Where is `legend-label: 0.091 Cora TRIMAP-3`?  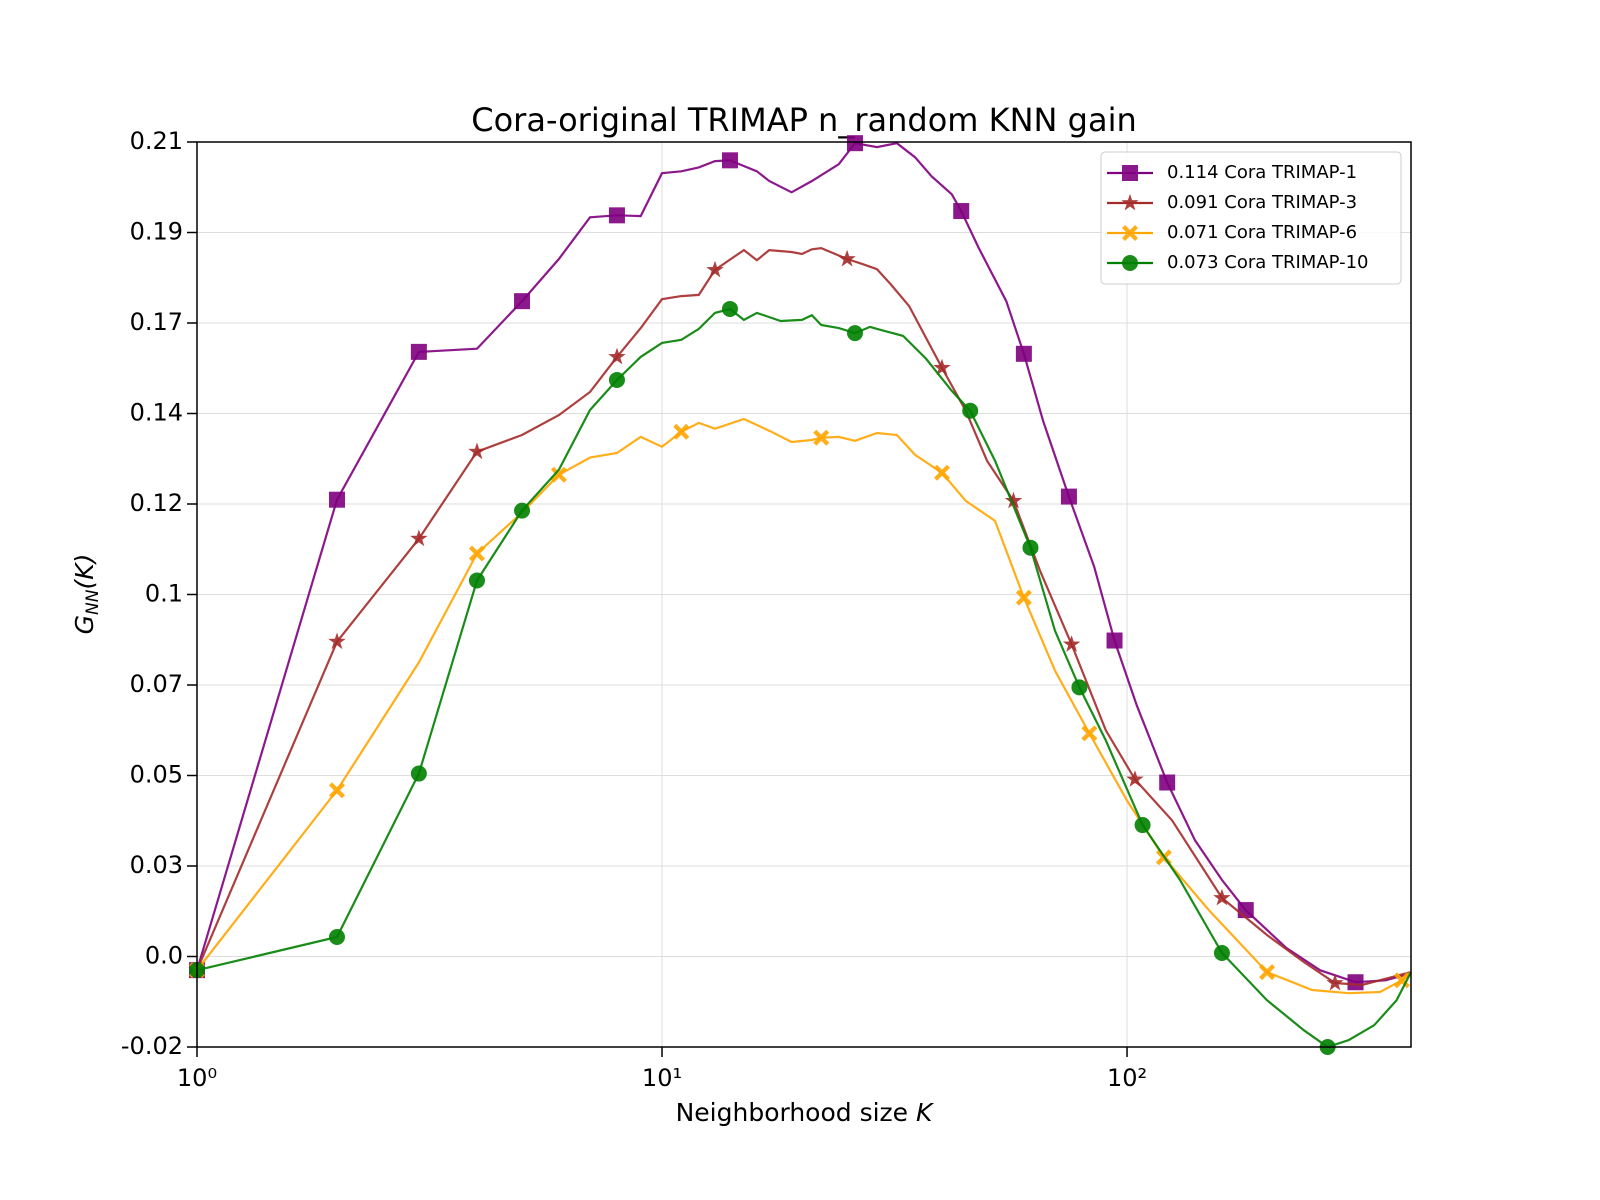
legend-label: 0.091 Cora TRIMAP-3 is located at coordinates (1262, 202).